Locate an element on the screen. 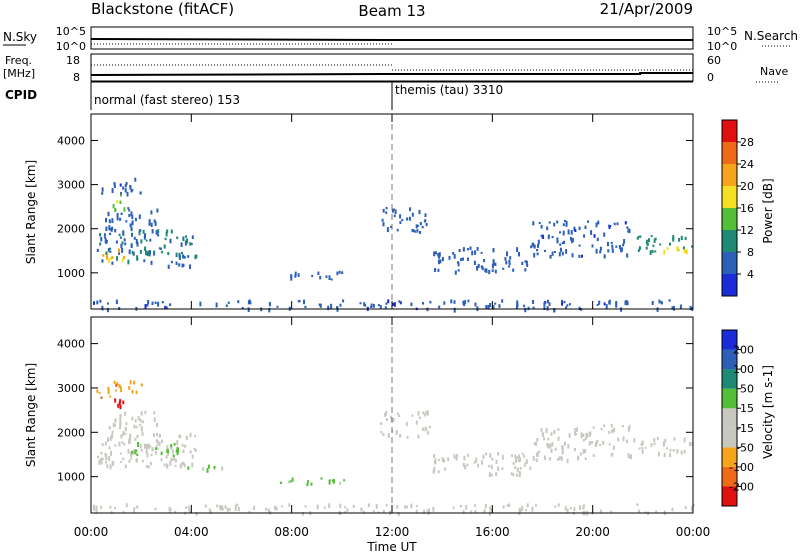 This screenshot has width=800, height=554. velocity-ylabel: Slant Range [km] is located at coordinates (31, 415).